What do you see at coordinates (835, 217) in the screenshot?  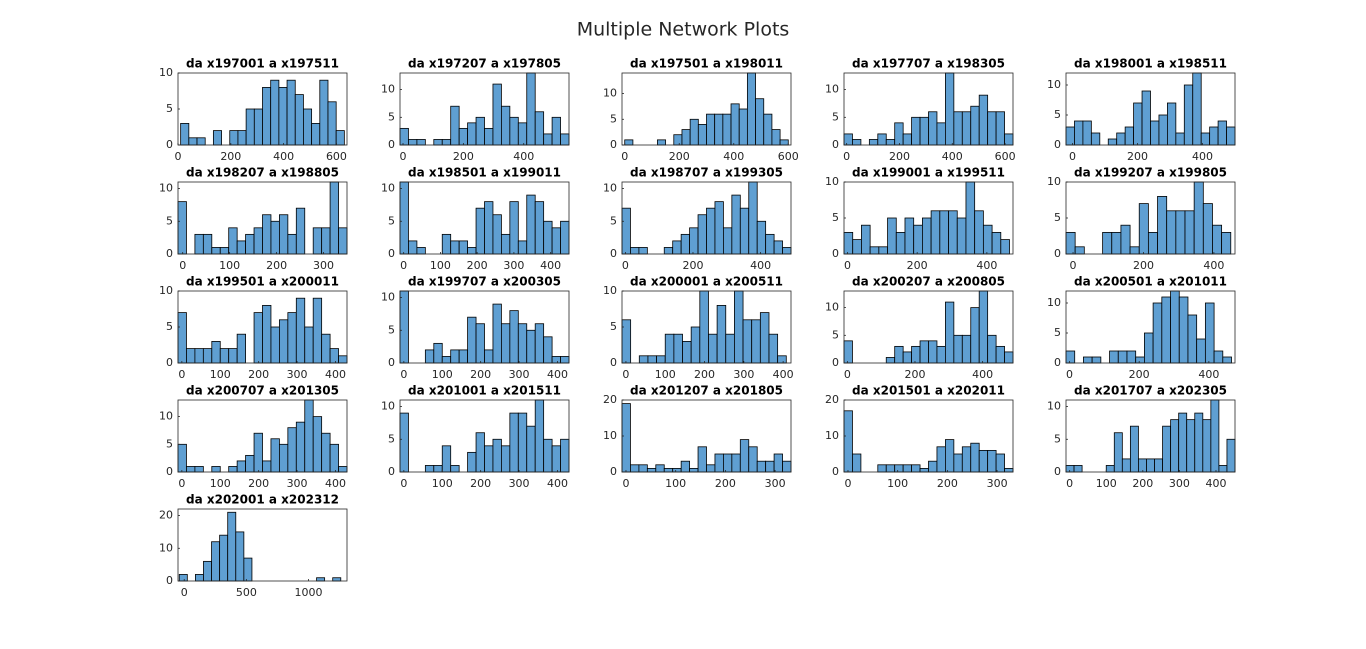 I see `y-tick-label: 5` at bounding box center [835, 217].